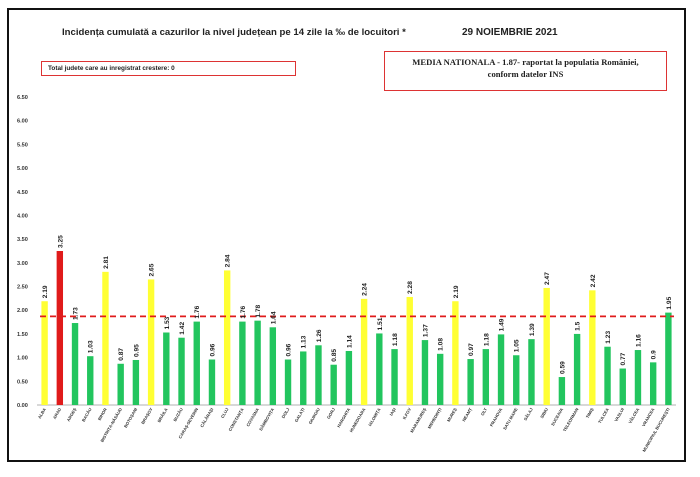  Describe the element at coordinates (225, 412) in the screenshot. I see `category-label: CLUJ` at that location.